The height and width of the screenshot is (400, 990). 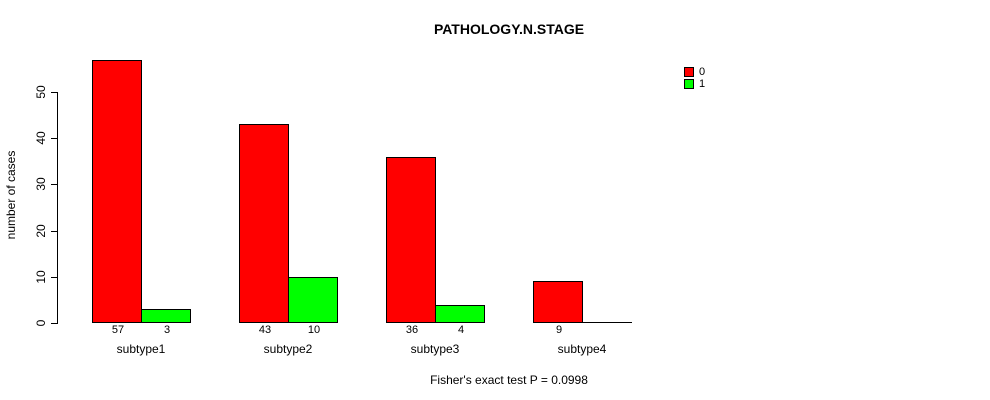 What do you see at coordinates (265, 330) in the screenshot?
I see `bar-value-label: 43` at bounding box center [265, 330].